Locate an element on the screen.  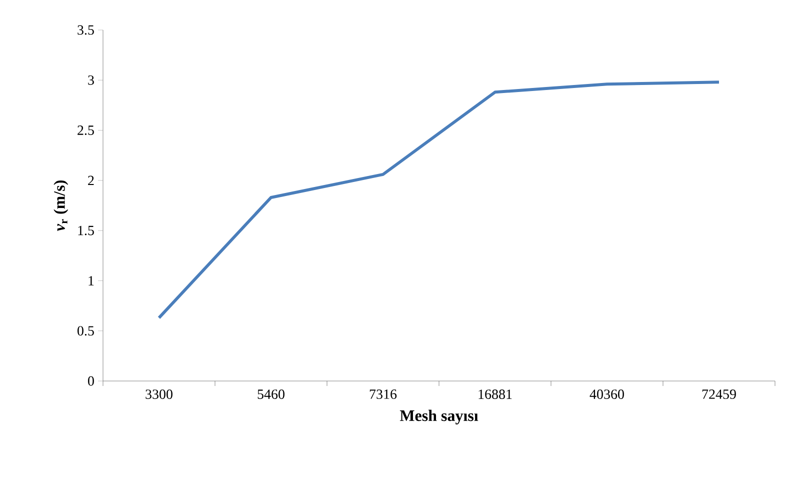
x-axis-title: Mesh sayısı is located at coordinates (439, 417).